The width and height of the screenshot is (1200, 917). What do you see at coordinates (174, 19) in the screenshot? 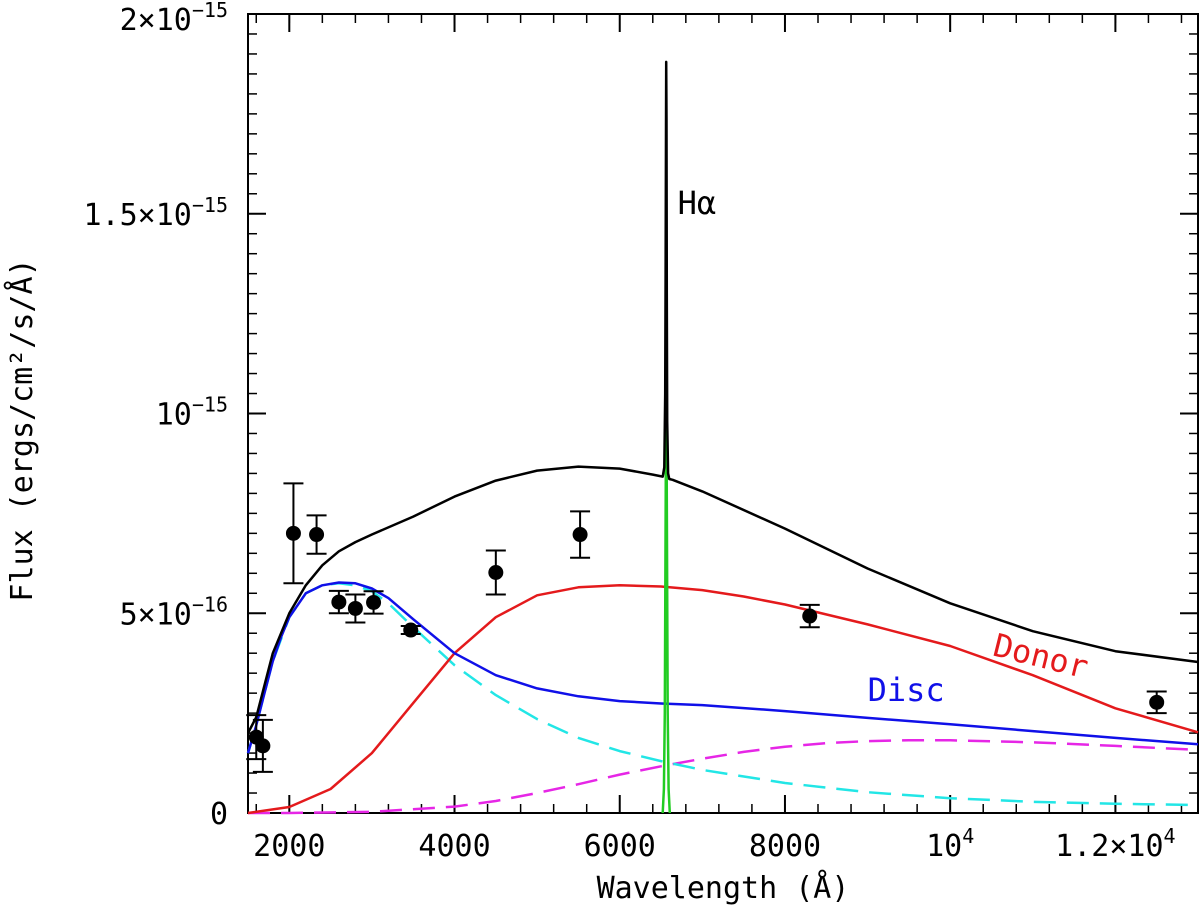
I see `y-tick-label: 2×10⁻¹⁵` at bounding box center [174, 19].